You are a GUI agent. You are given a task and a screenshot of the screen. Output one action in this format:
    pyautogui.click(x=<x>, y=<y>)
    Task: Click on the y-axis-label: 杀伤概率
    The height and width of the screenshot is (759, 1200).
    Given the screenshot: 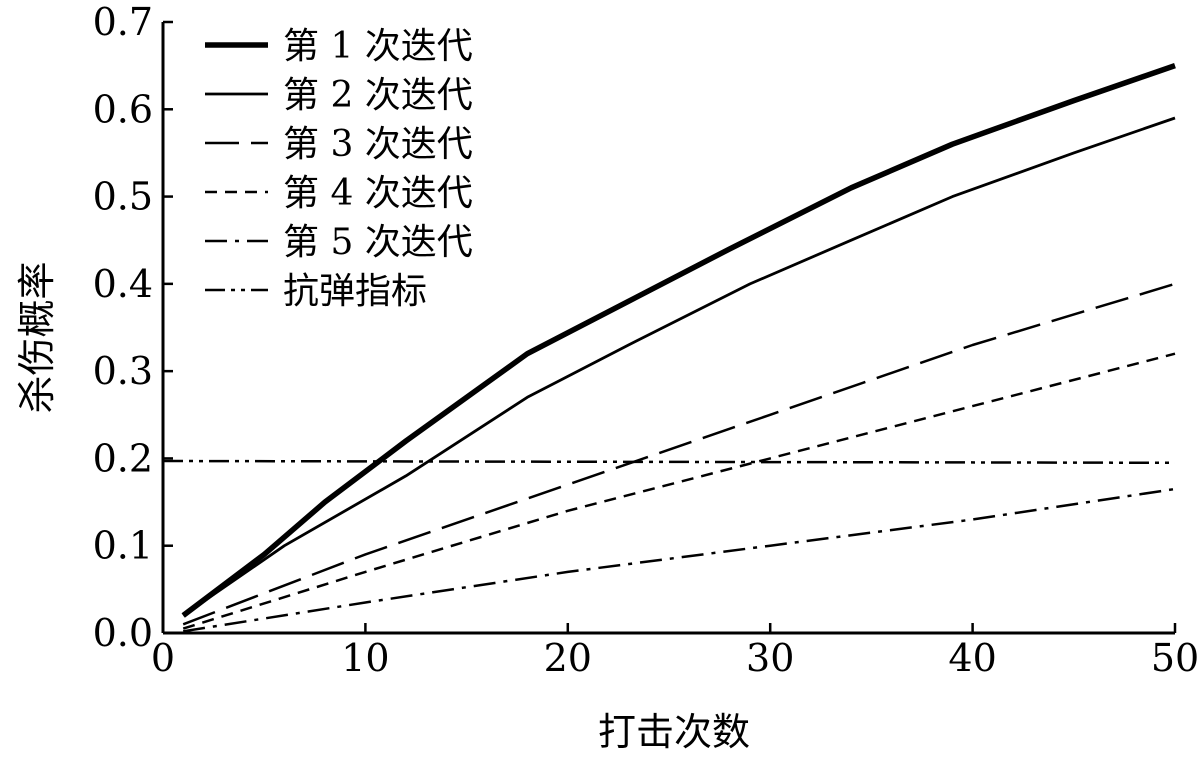 What is the action you would take?
    pyautogui.click(x=37, y=337)
    